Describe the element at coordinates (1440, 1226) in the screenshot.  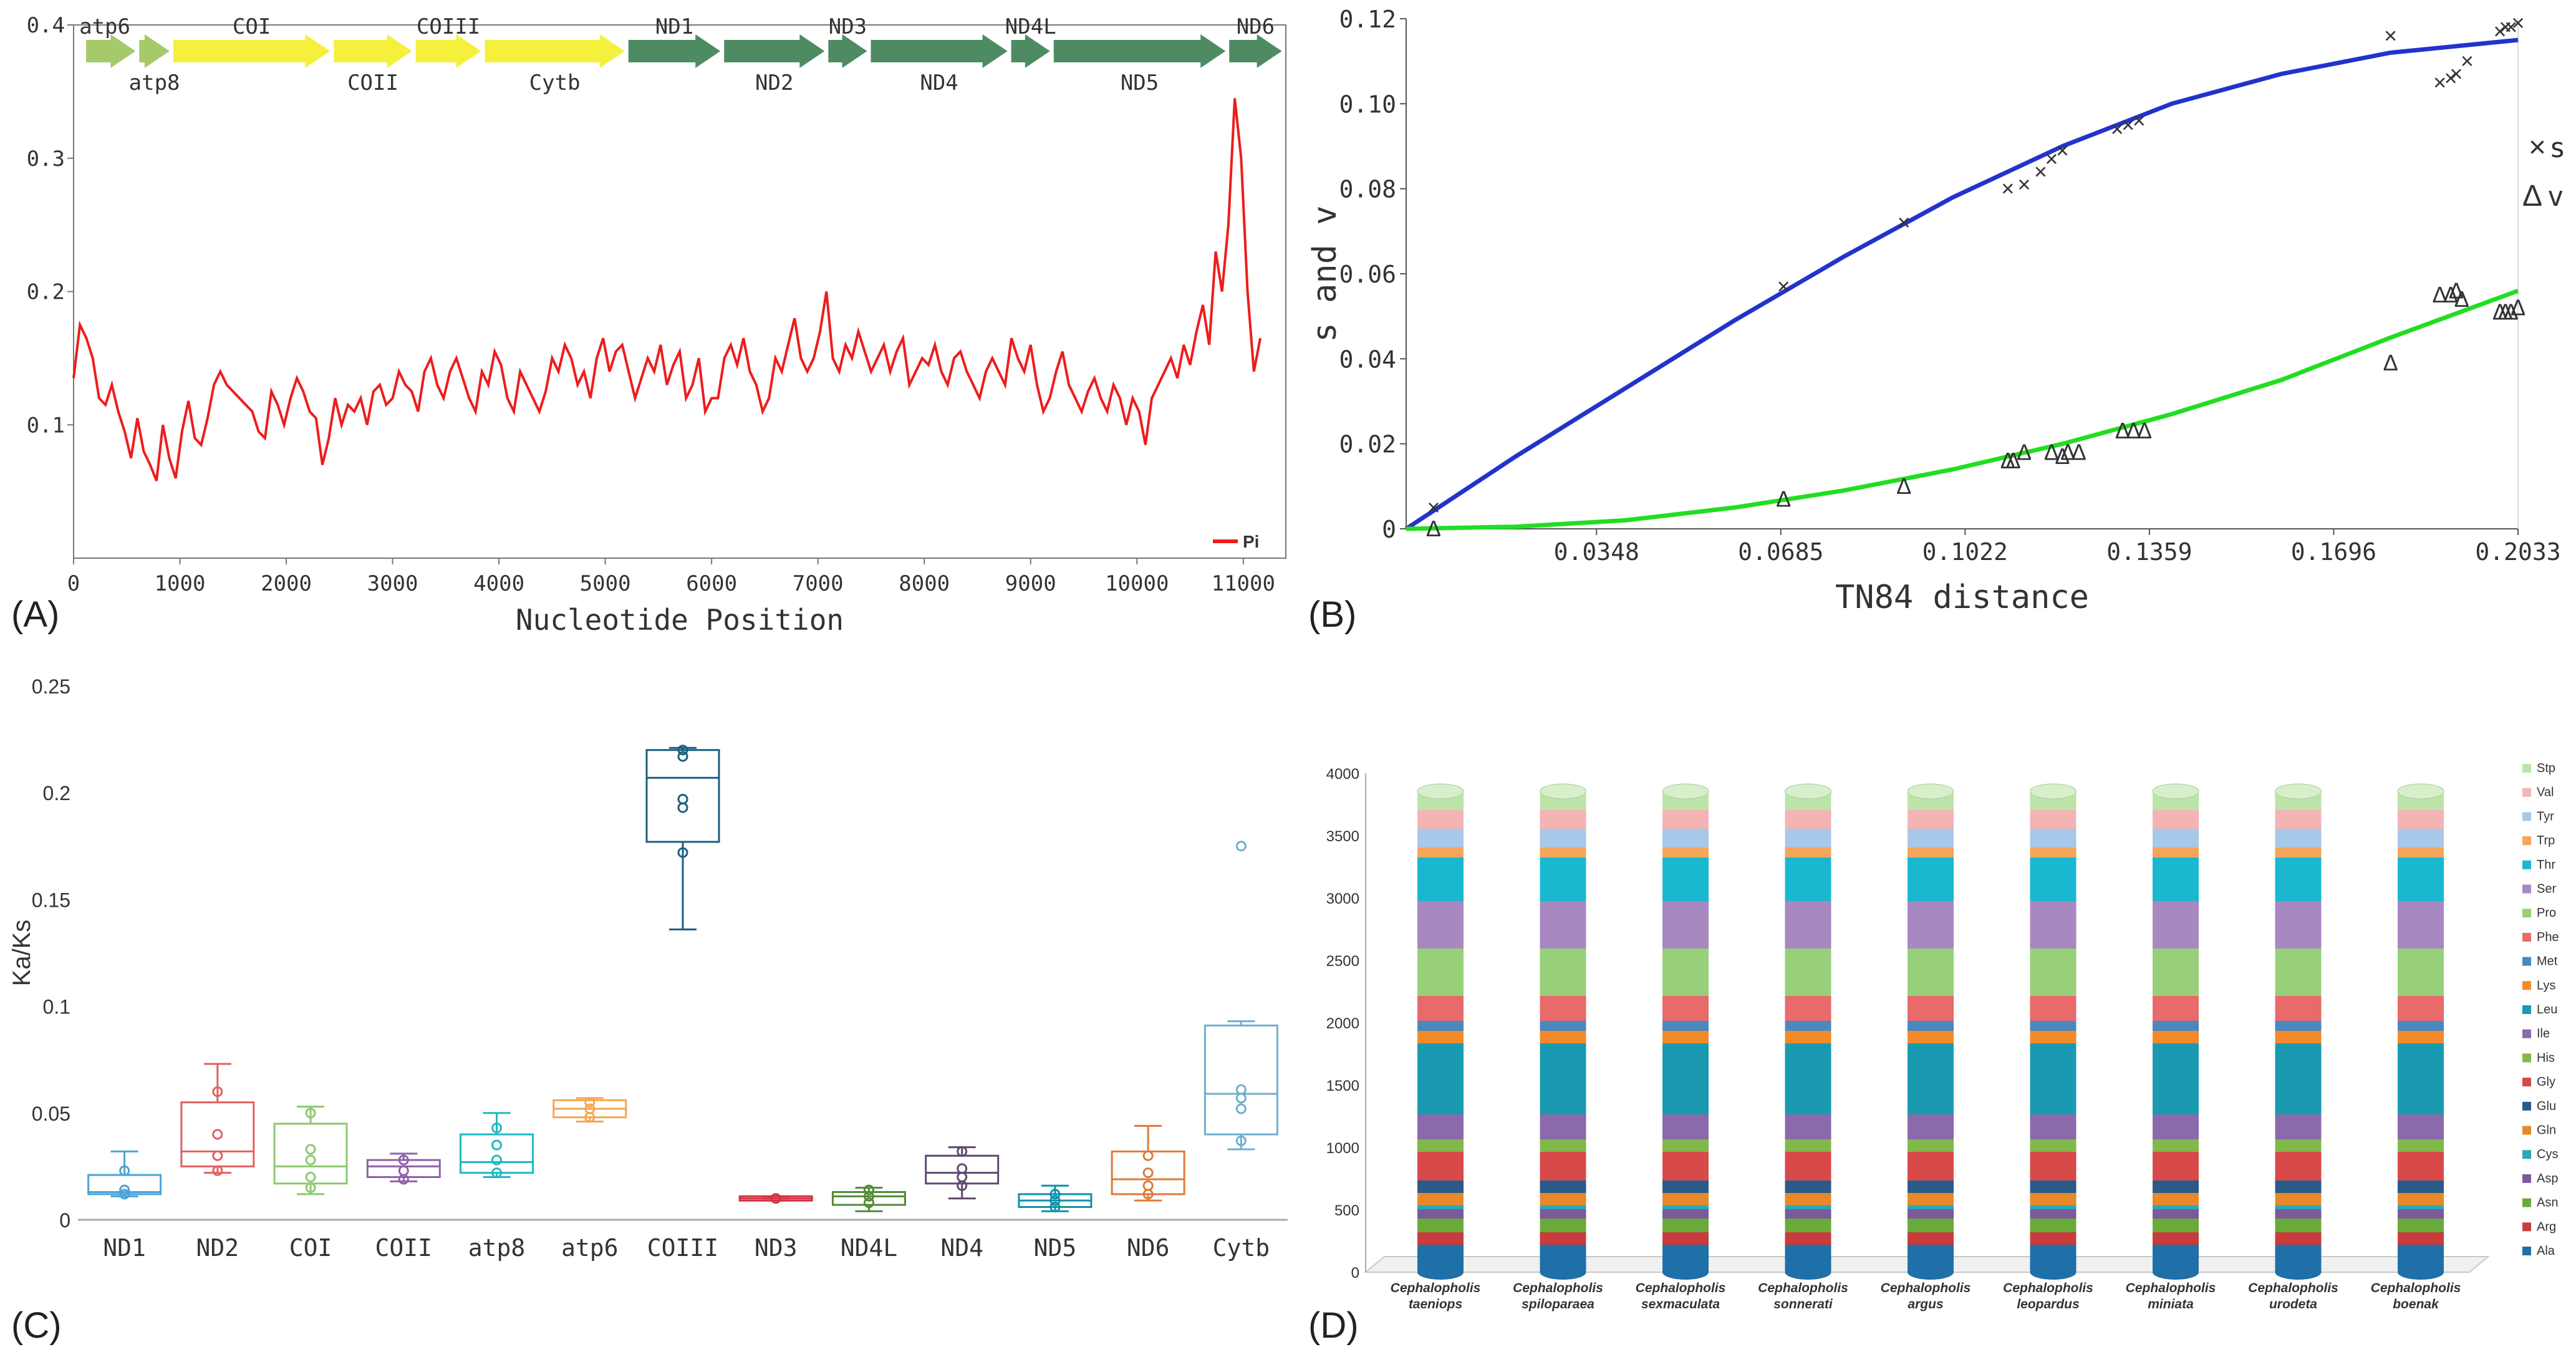
I see `bar-segment-0-Asn` at that location.